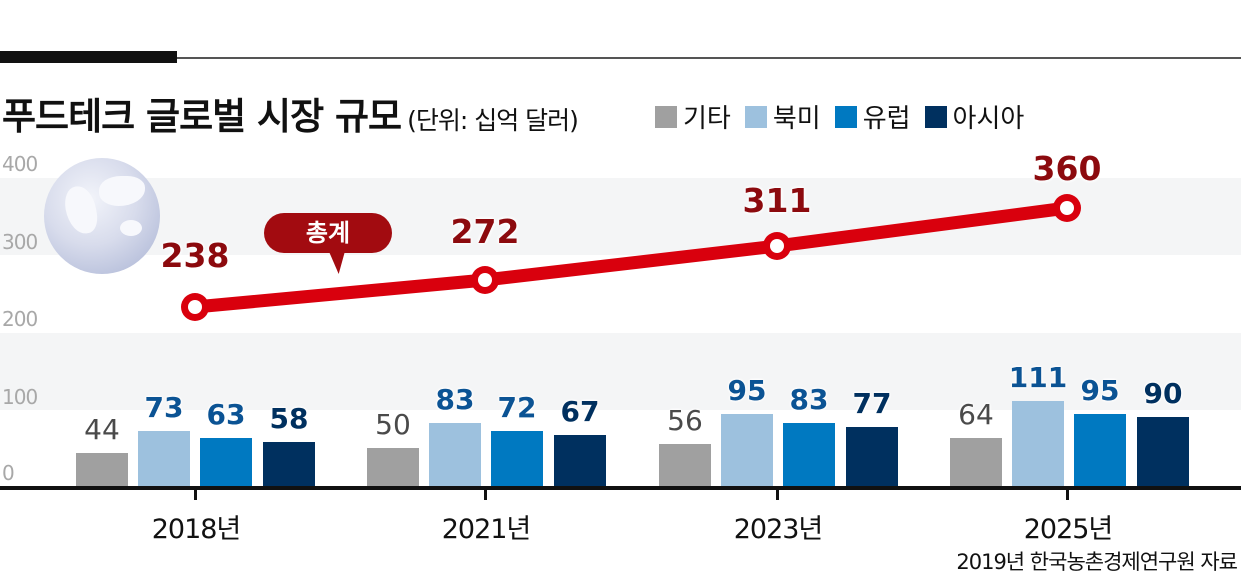 The width and height of the screenshot is (1241, 576). I want to click on bar-value-label: 72, so click(517, 408).